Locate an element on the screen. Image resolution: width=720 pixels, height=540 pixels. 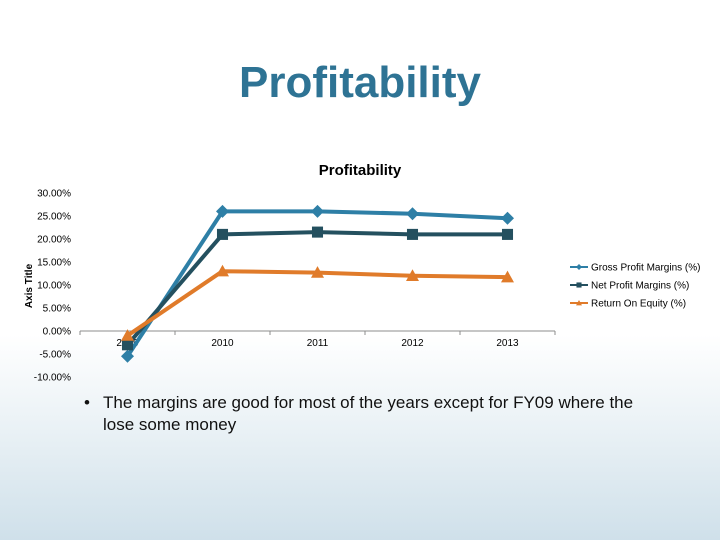
series-line is located at coordinates (317, 288).